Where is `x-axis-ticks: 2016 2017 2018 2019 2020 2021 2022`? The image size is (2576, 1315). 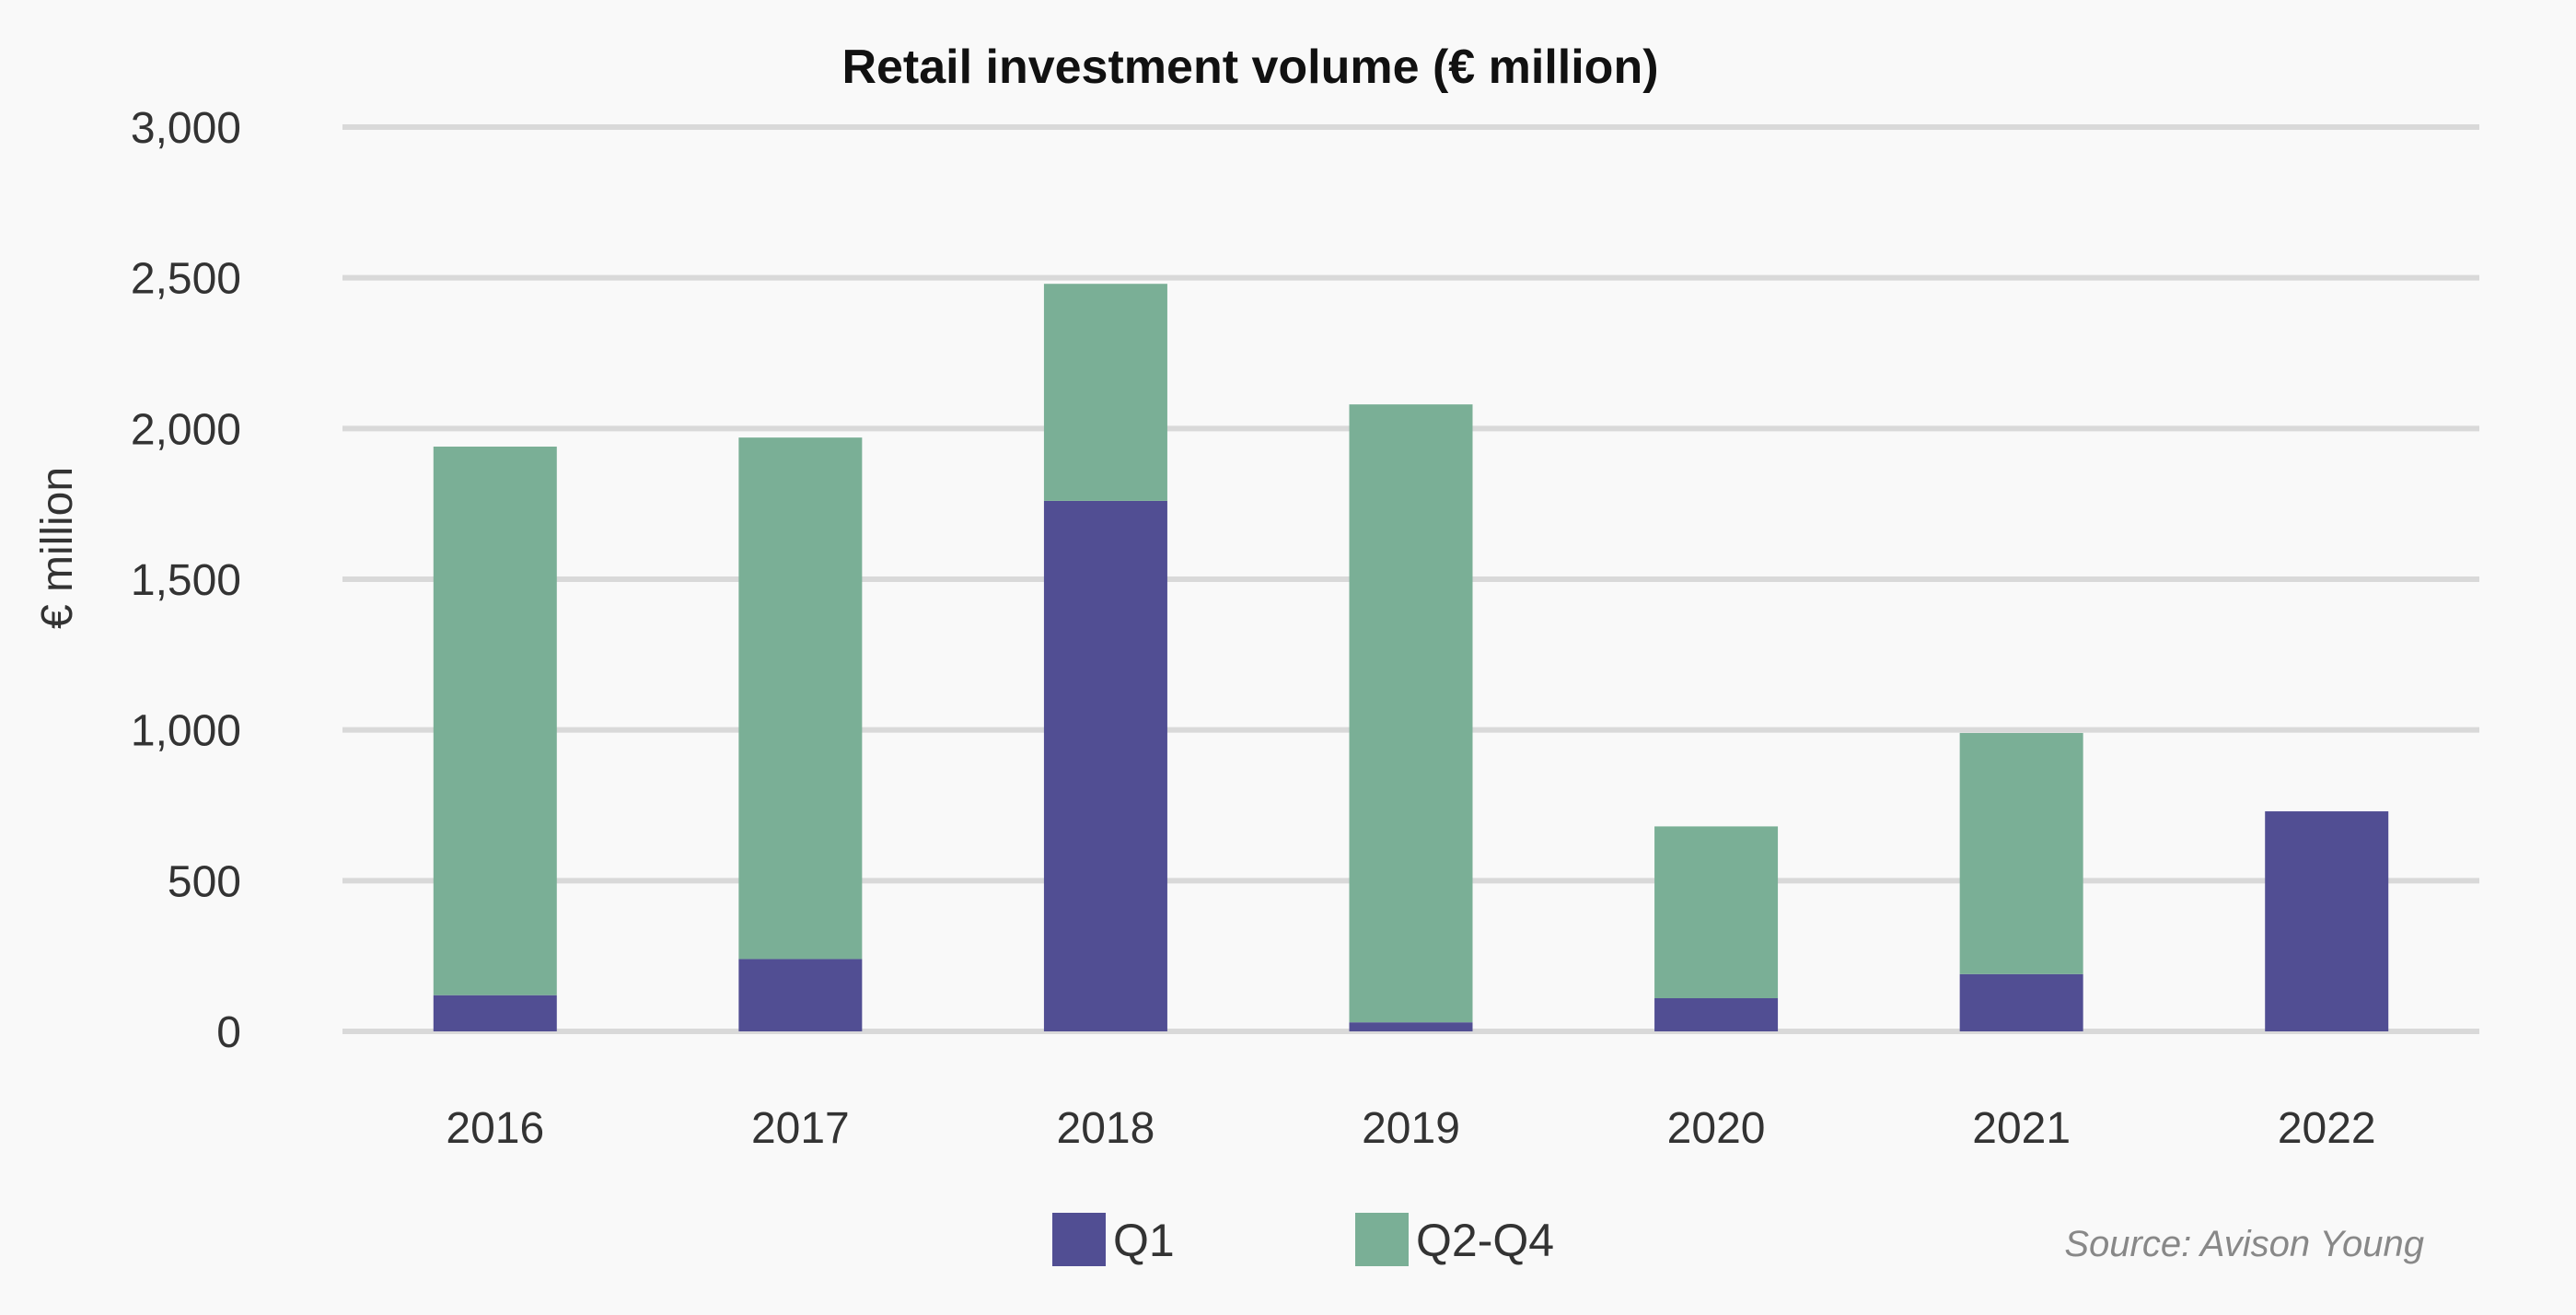
x-axis-ticks: 2016 2017 2018 2019 2020 2021 2022 is located at coordinates (1410, 1128).